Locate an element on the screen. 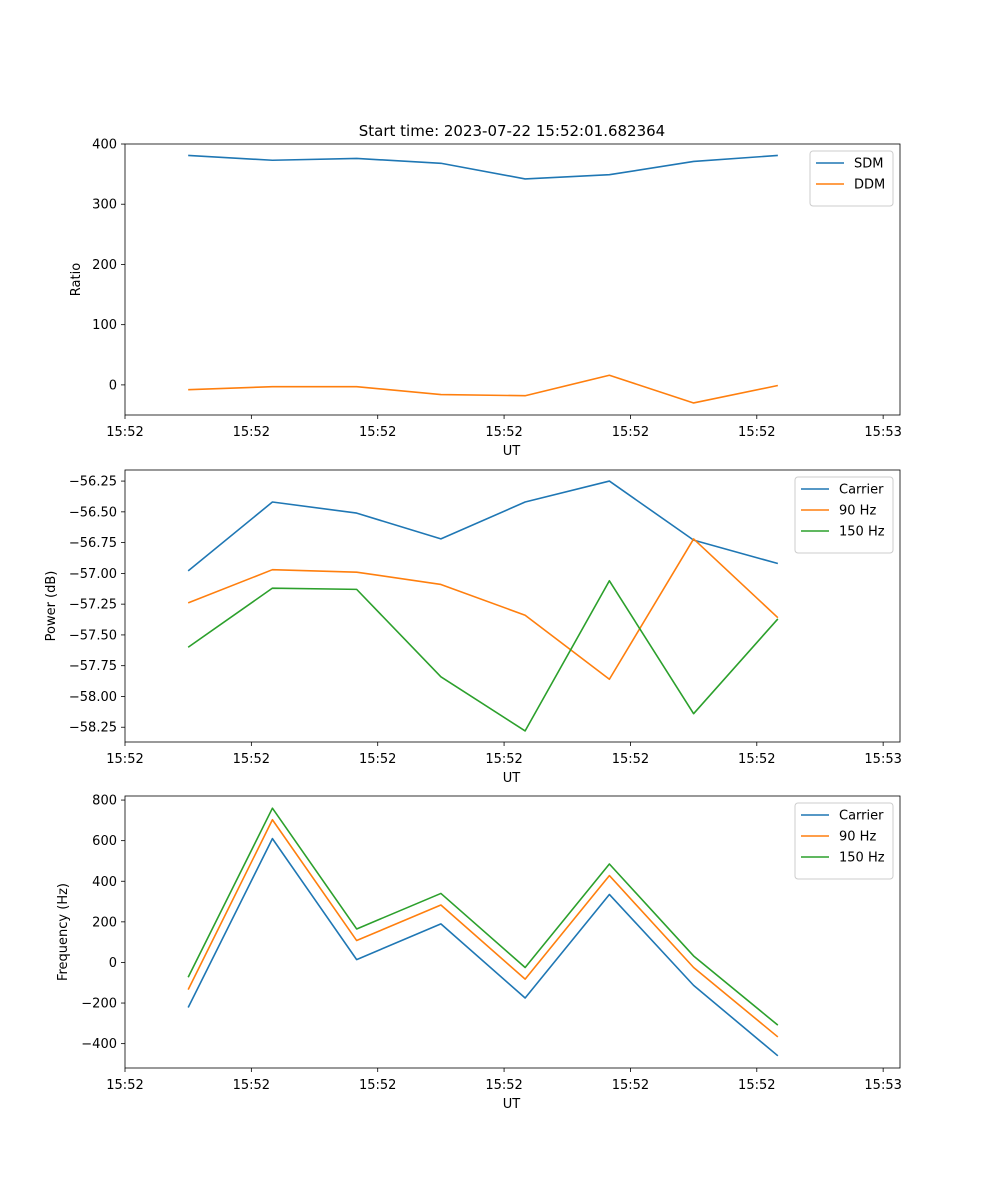 Image resolution: width=1000 pixels, height=1200 pixels. y-tick-label: −200 is located at coordinates (99, 1004).